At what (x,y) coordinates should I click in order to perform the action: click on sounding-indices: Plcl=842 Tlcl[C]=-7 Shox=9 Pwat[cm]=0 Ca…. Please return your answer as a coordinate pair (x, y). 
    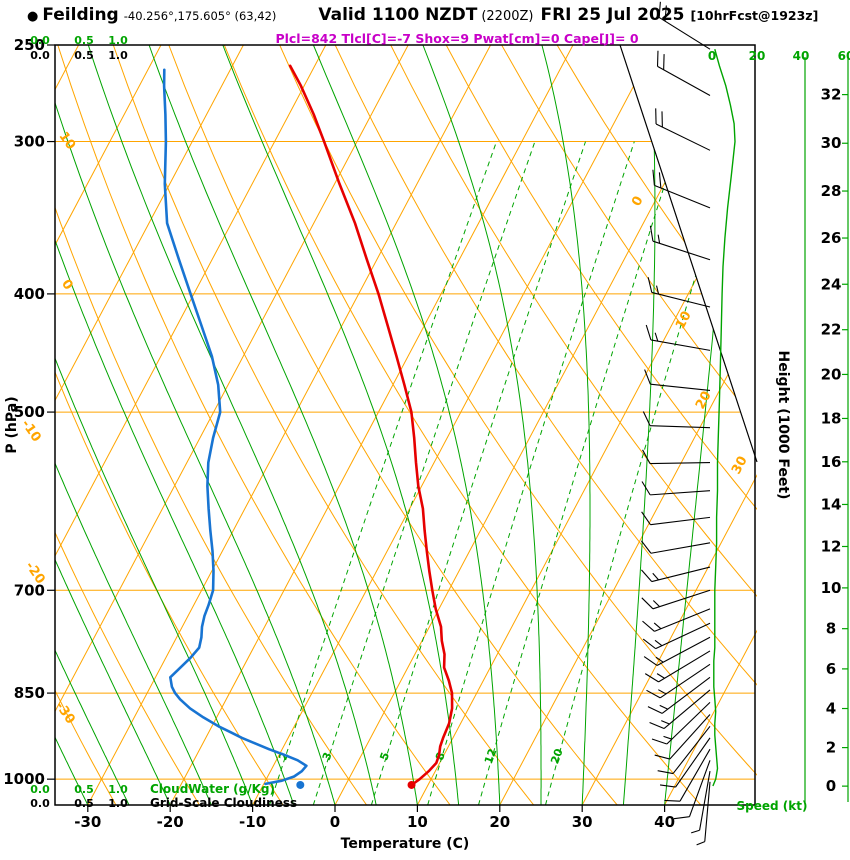
    Looking at the image, I should click on (457, 38).